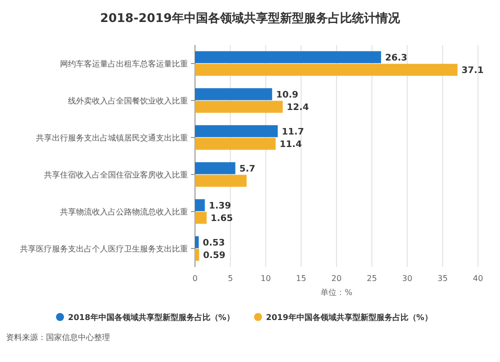 Image resolution: width=500 pixels, height=362 pixels. Describe the element at coordinates (221, 219) in the screenshot. I see `data-label: 1.65` at that location.